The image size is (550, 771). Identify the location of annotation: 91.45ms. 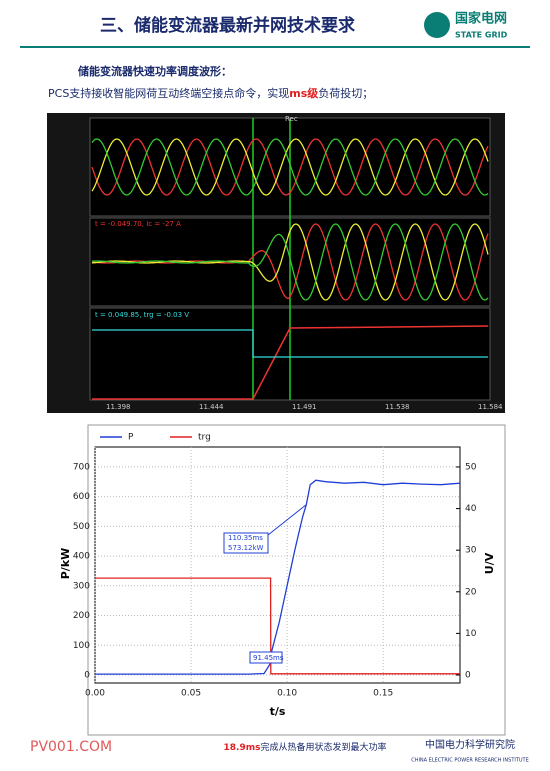
(268, 658).